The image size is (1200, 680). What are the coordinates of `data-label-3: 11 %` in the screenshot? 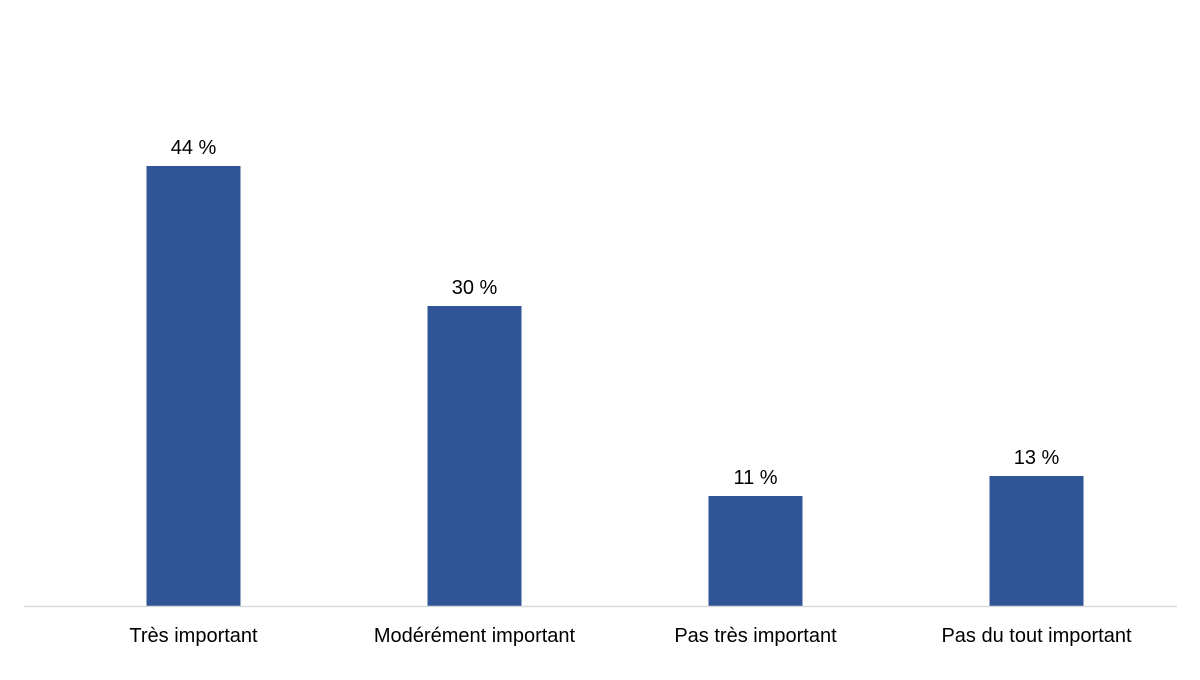 It's located at (755, 478).